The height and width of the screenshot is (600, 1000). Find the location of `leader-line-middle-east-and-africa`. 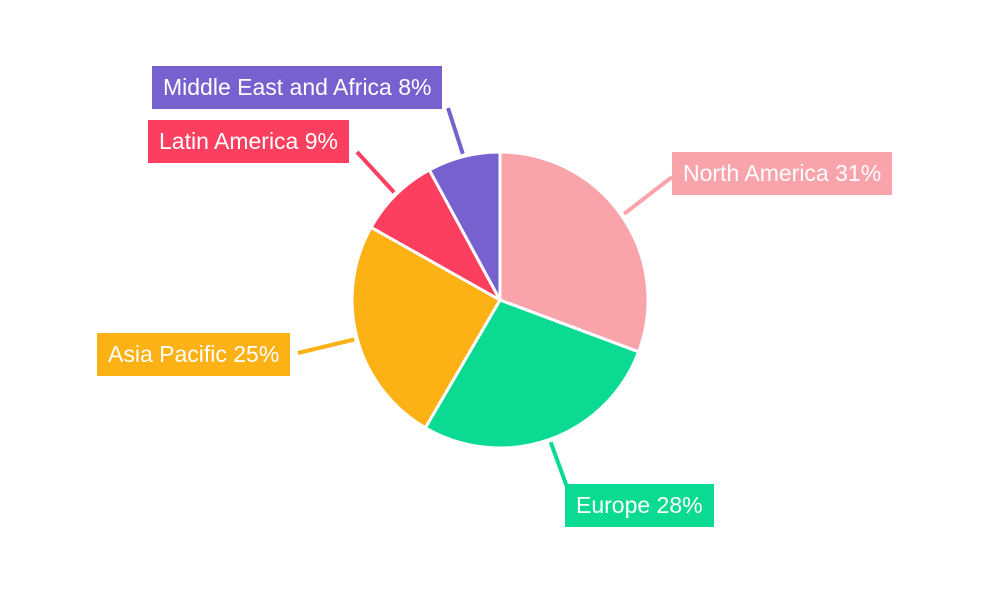

leader-line-middle-east-and-africa is located at coordinates (455, 131).